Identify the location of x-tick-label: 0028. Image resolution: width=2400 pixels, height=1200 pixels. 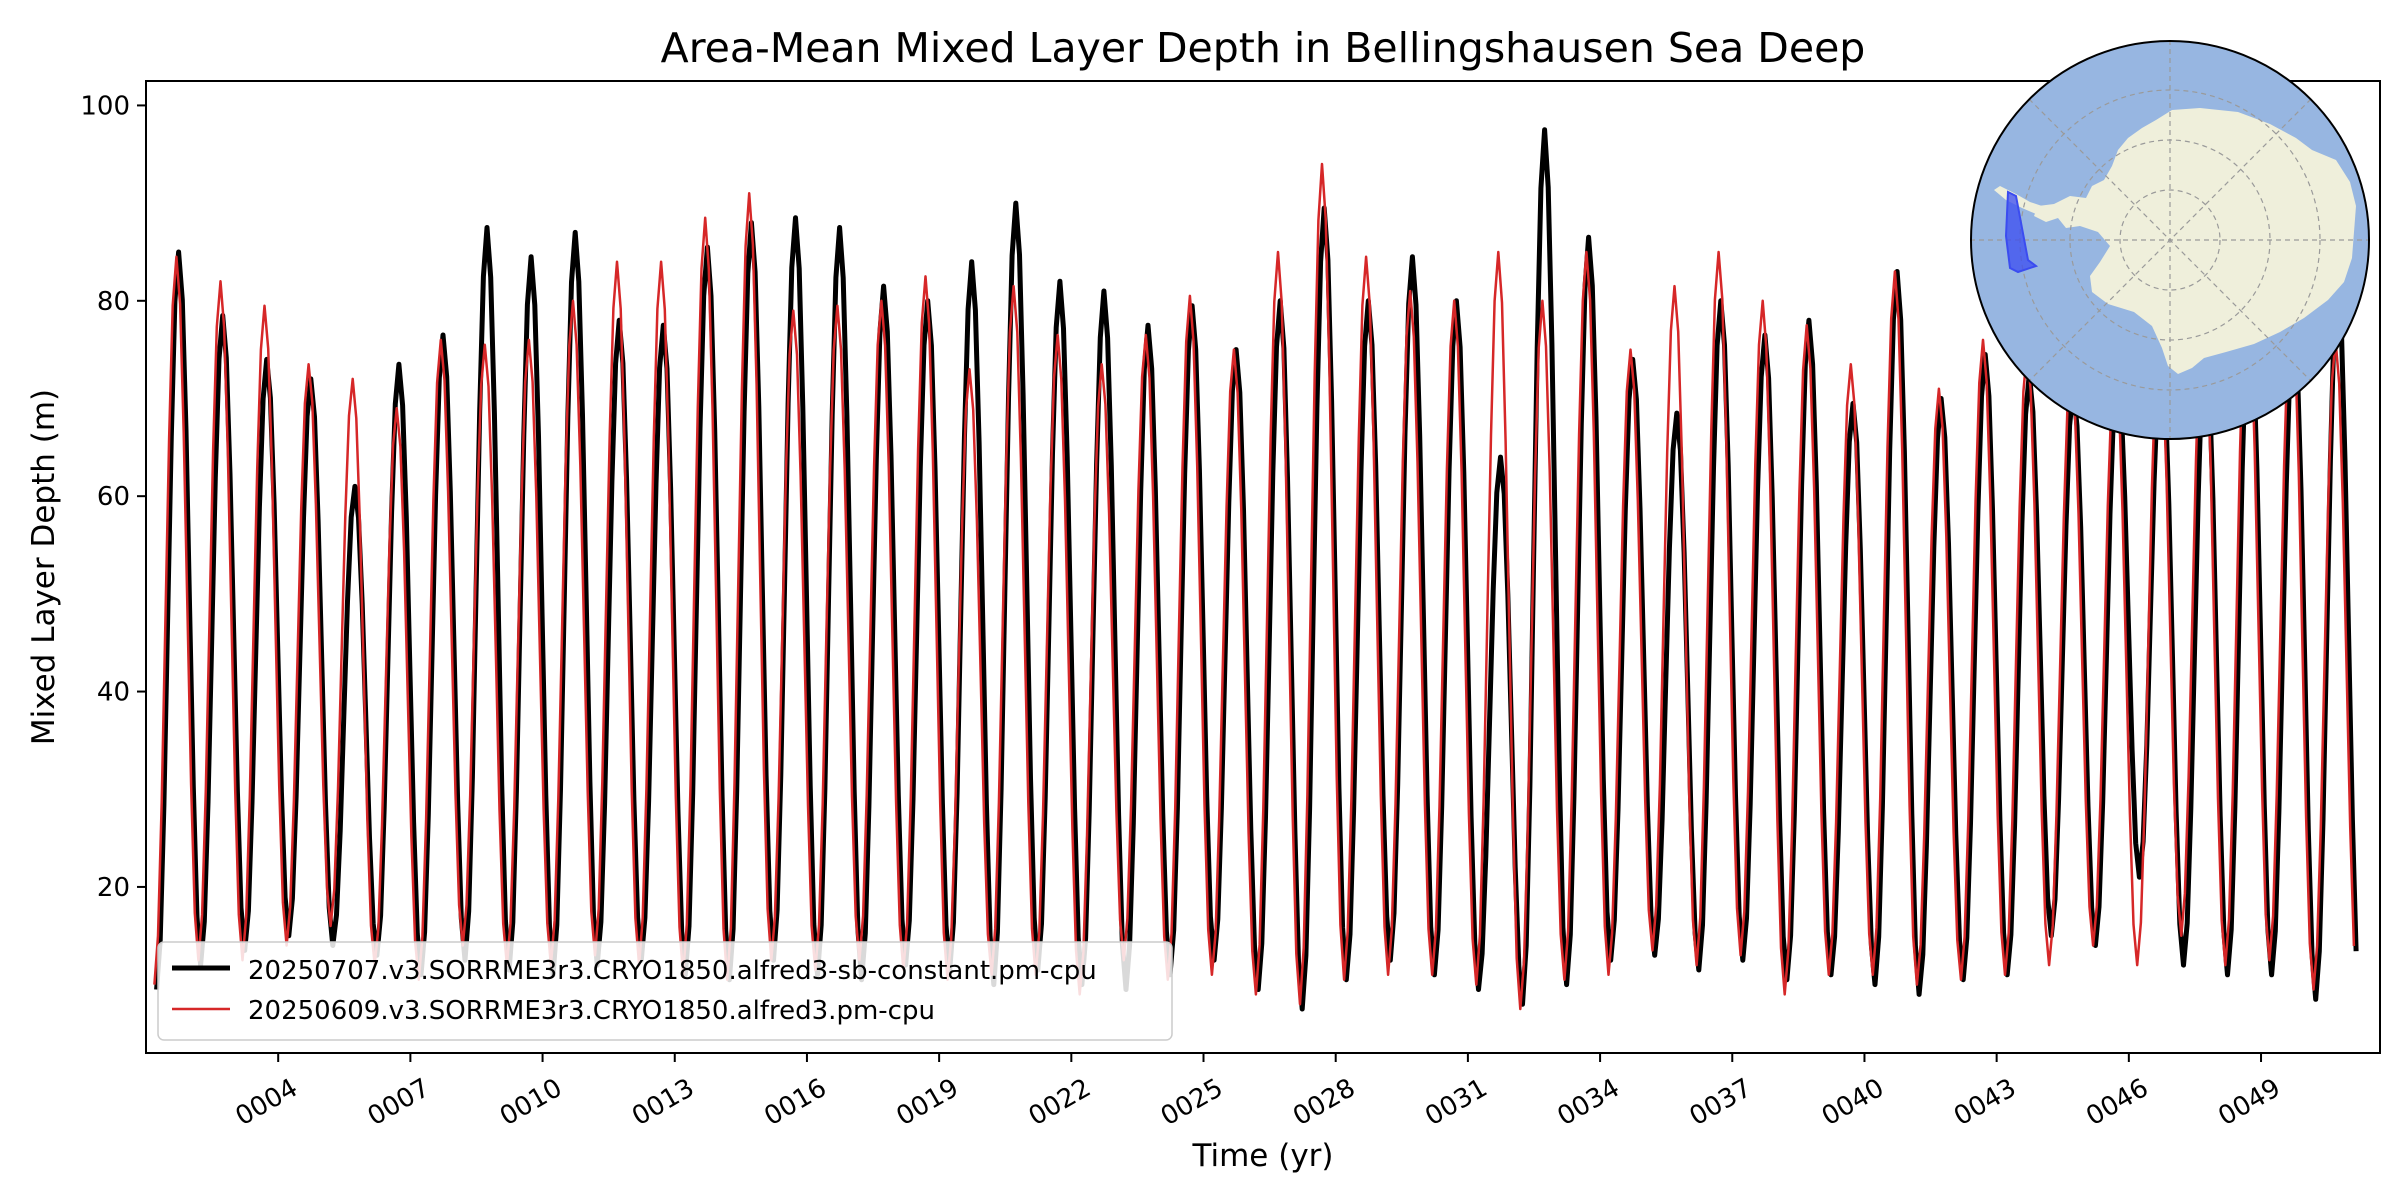
(1324, 1102).